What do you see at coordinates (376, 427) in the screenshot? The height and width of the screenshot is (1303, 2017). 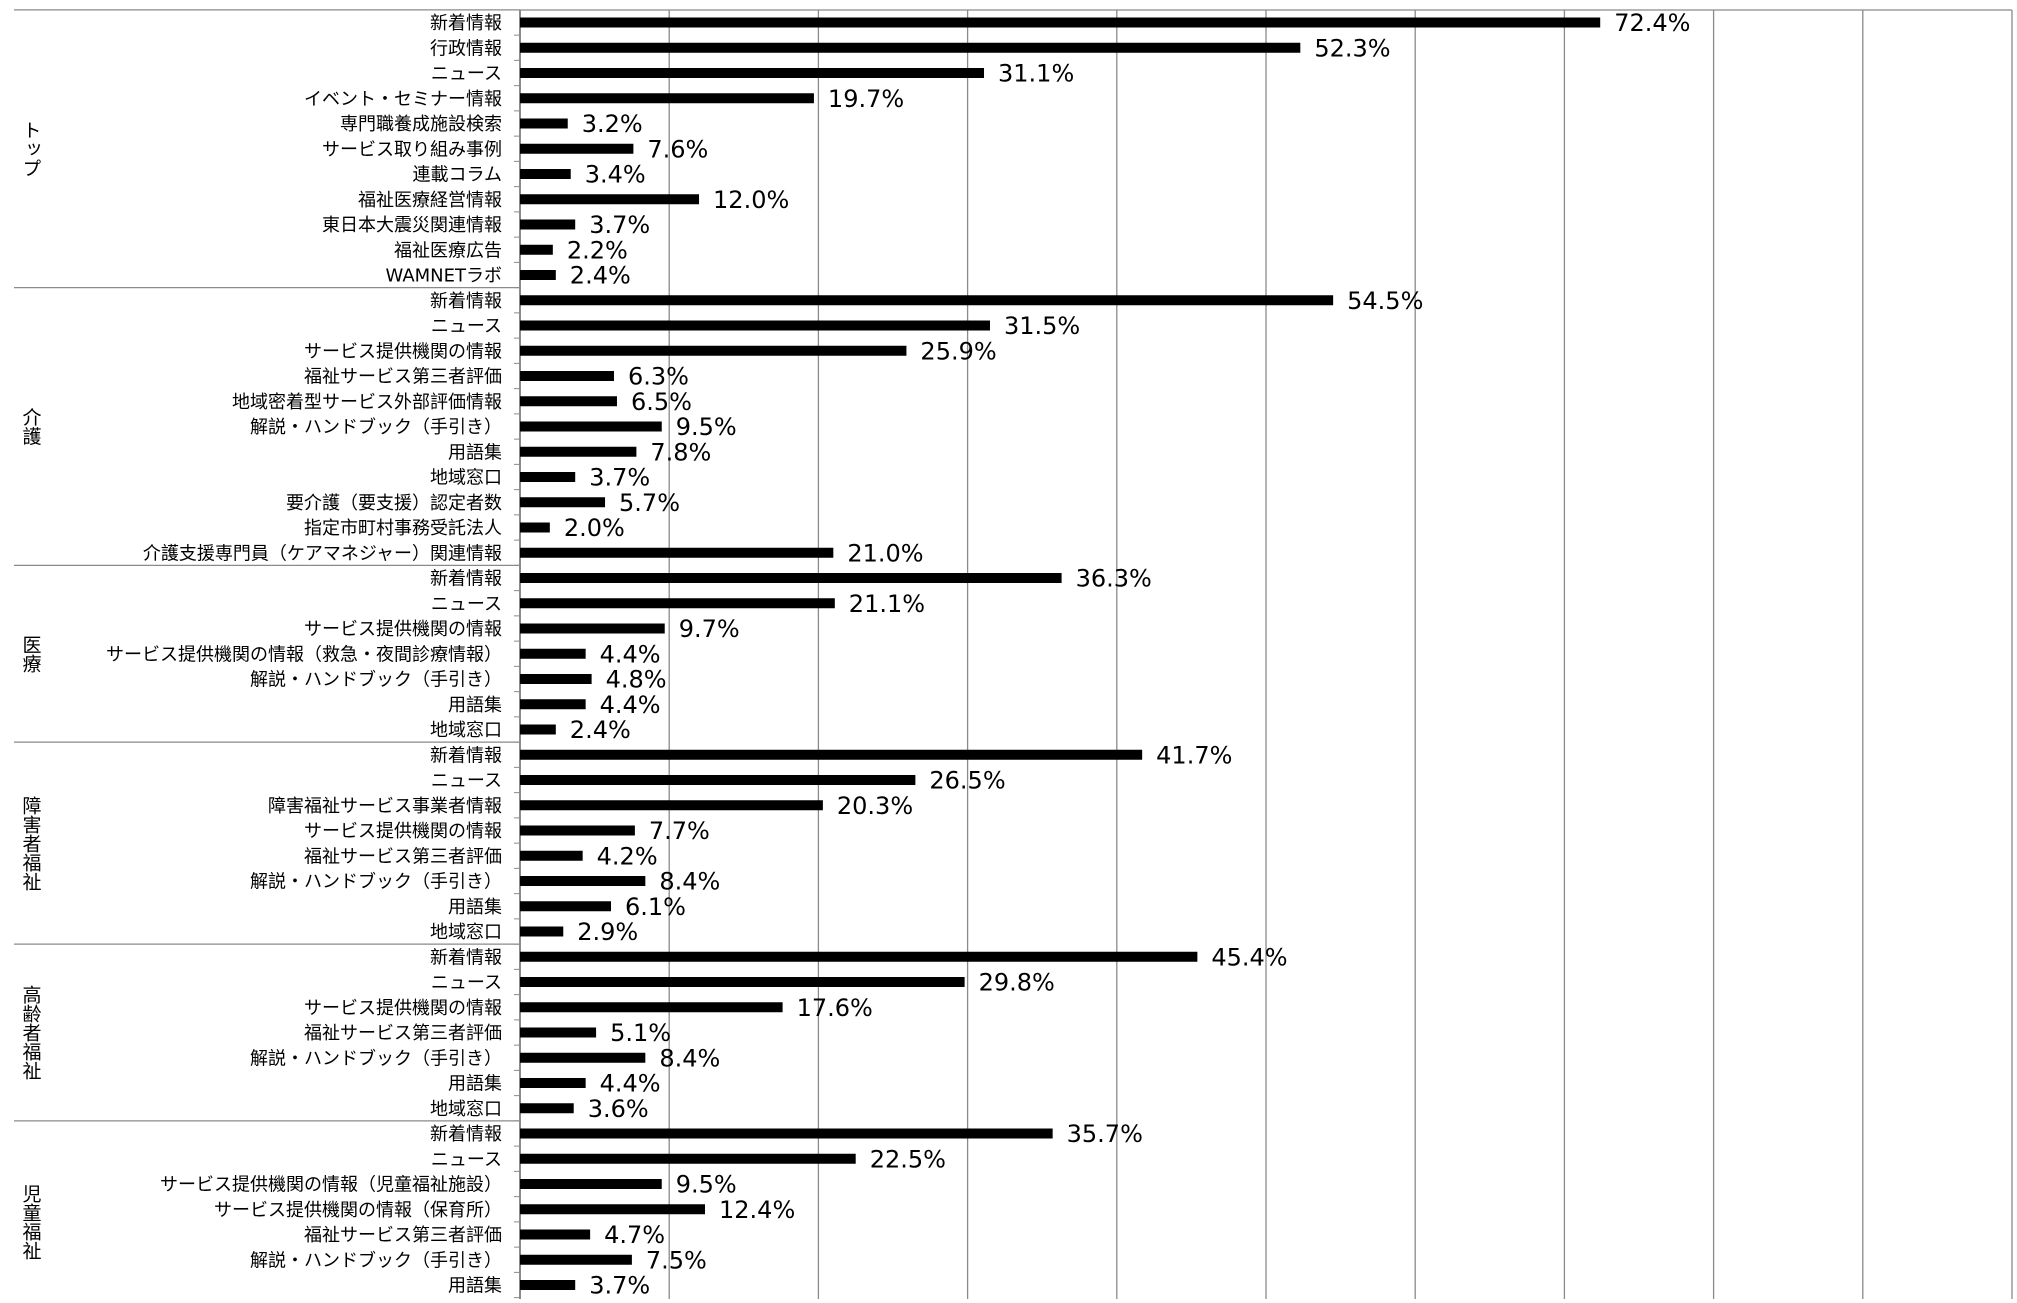 I see `category-label: 解説・ハンドブック（手引き）` at bounding box center [376, 427].